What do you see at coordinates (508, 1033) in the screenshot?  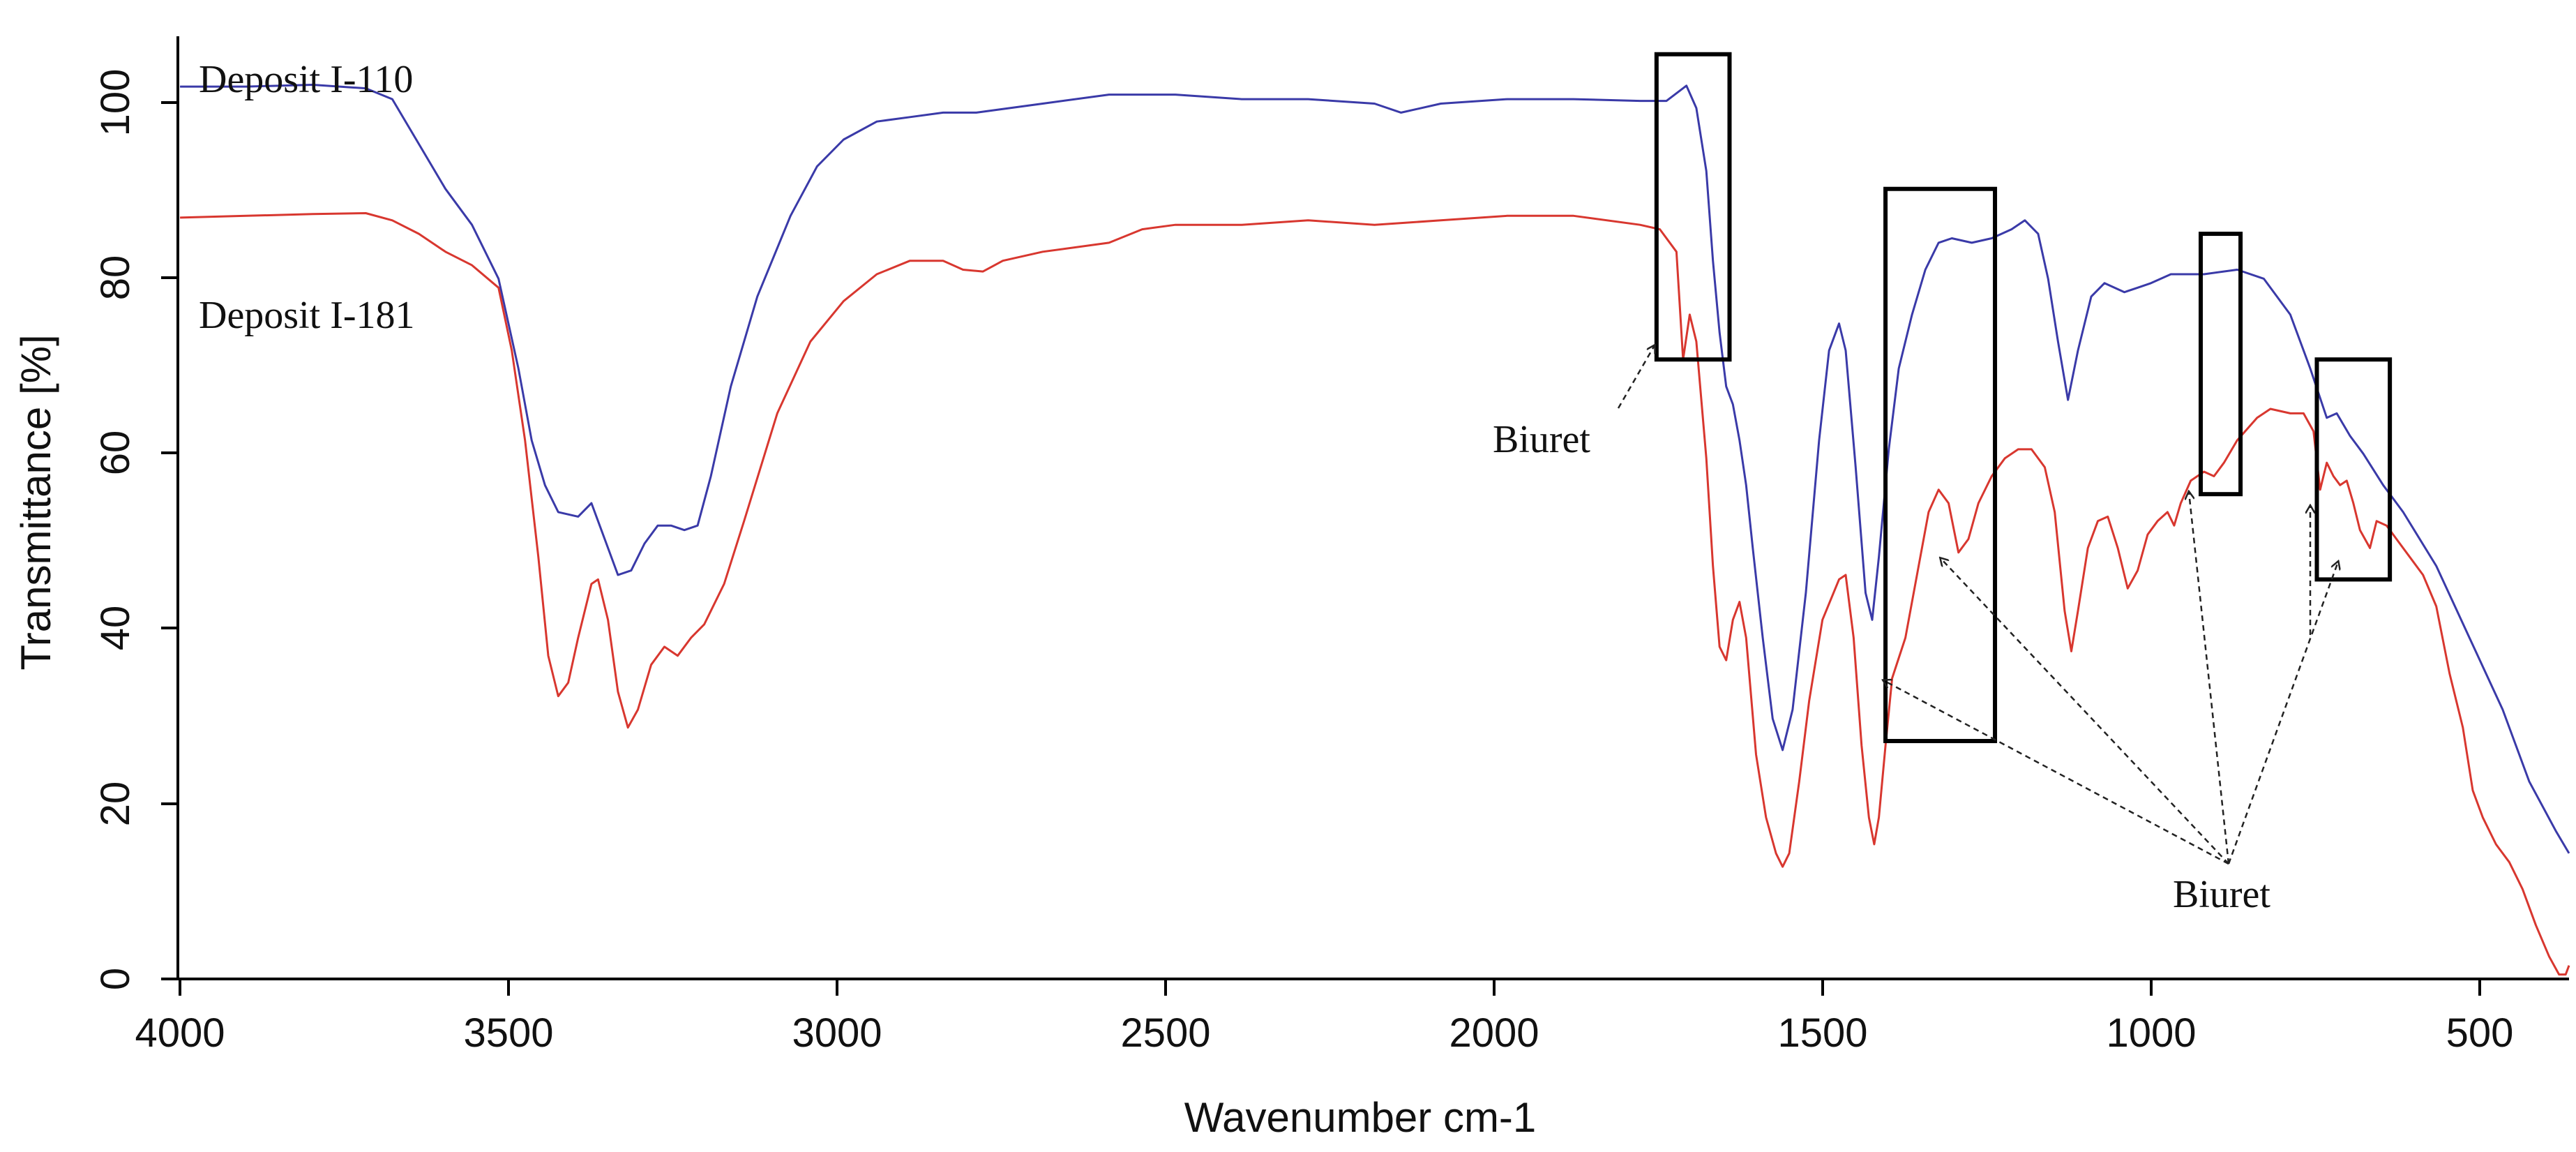 I see `x-tick-label-3500: 3500` at bounding box center [508, 1033].